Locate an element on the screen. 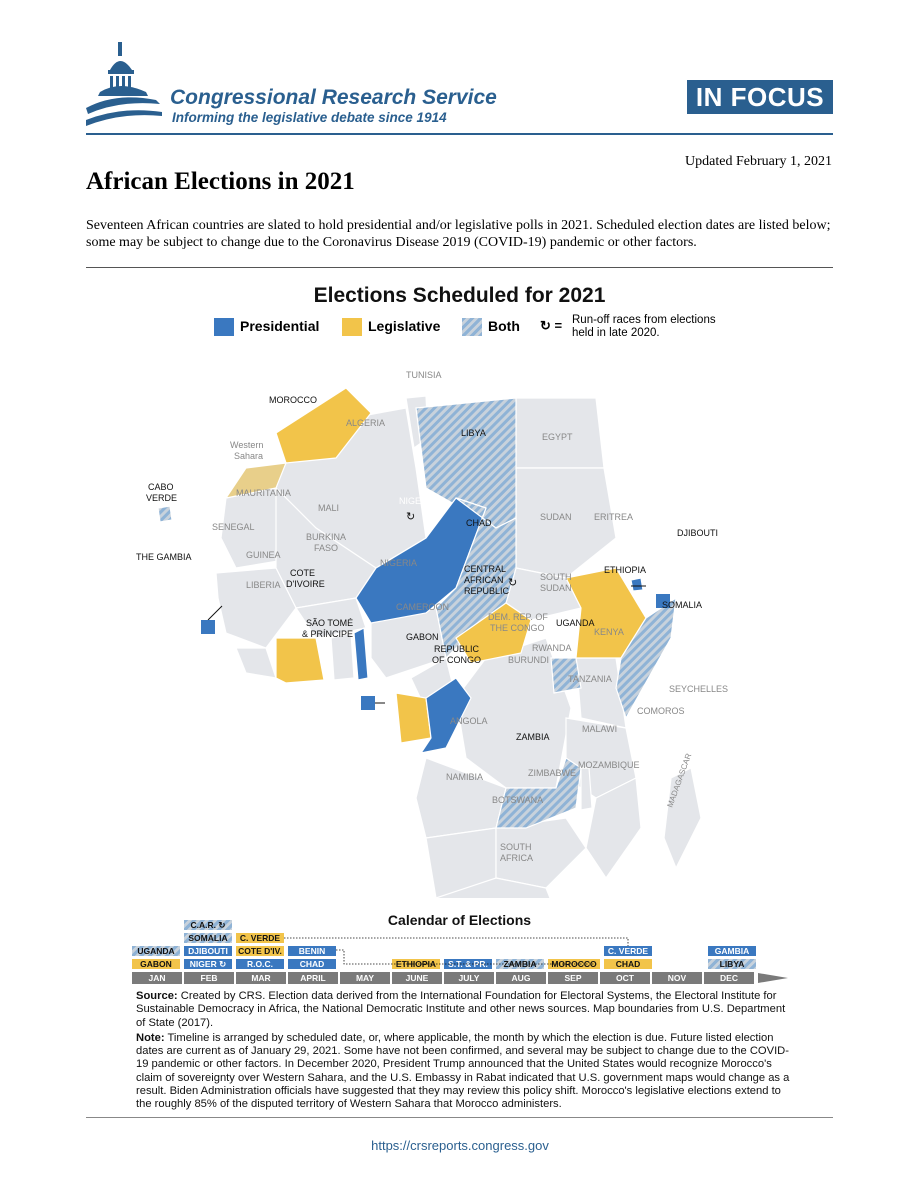 The height and width of the screenshot is (1191, 920). label-south-africa-2: AFRICA is located at coordinates (516, 858).